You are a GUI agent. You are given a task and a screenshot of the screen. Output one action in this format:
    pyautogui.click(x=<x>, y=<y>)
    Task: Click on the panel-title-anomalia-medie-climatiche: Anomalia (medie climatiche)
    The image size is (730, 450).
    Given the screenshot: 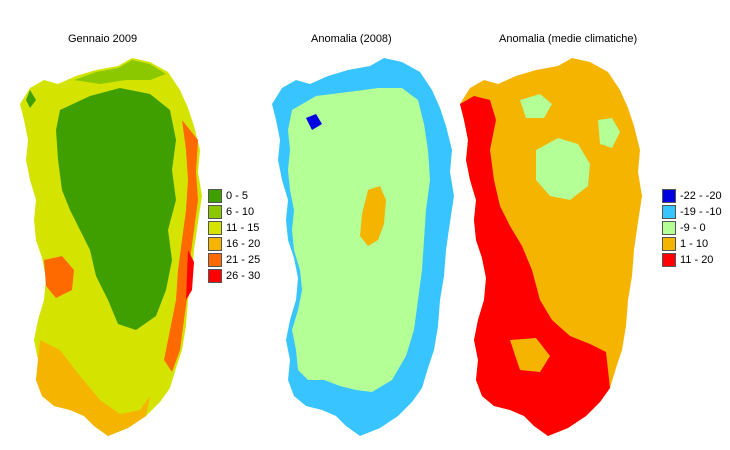 What is the action you would take?
    pyautogui.click(x=568, y=39)
    